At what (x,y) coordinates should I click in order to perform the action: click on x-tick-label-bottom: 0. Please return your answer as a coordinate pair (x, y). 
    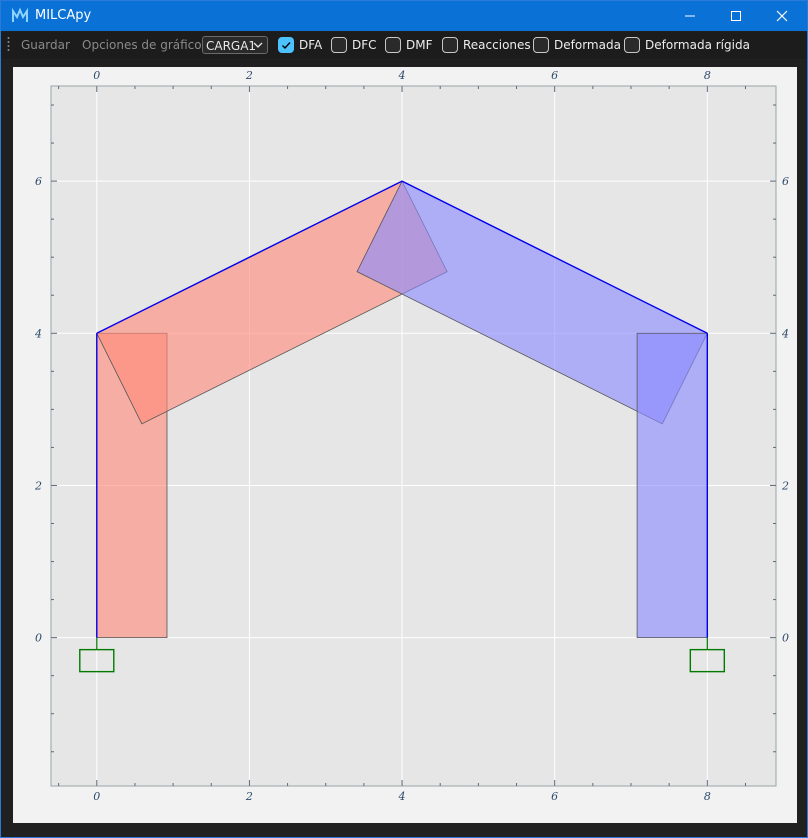
    Looking at the image, I should click on (96, 796).